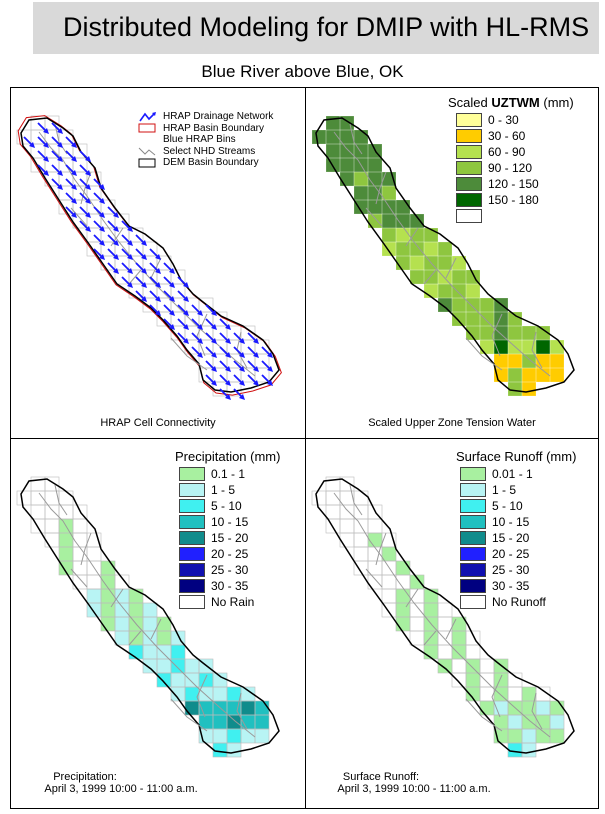  What do you see at coordinates (121, 789) in the screenshot?
I see `caption-precip-line2: April 3, 1999 10:00 - 11:00 a.m.` at bounding box center [121, 789].